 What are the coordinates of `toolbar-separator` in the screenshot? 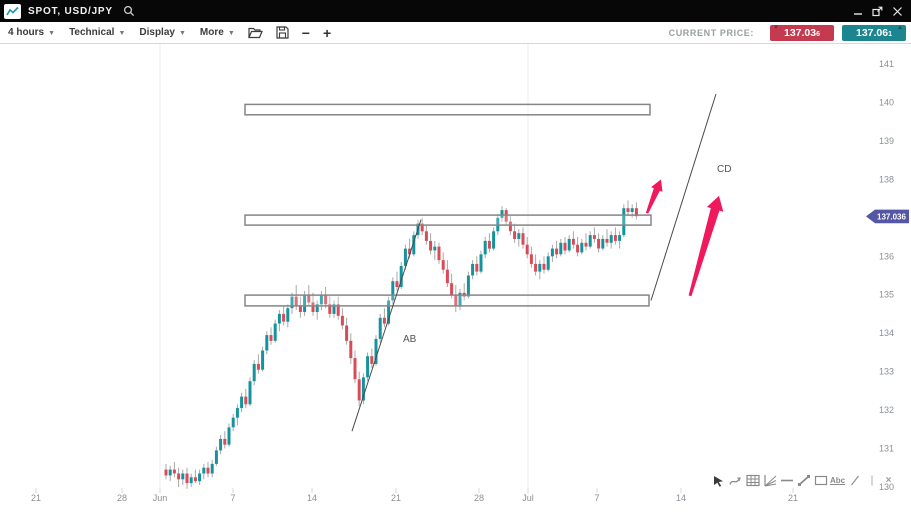 It's located at (871, 480).